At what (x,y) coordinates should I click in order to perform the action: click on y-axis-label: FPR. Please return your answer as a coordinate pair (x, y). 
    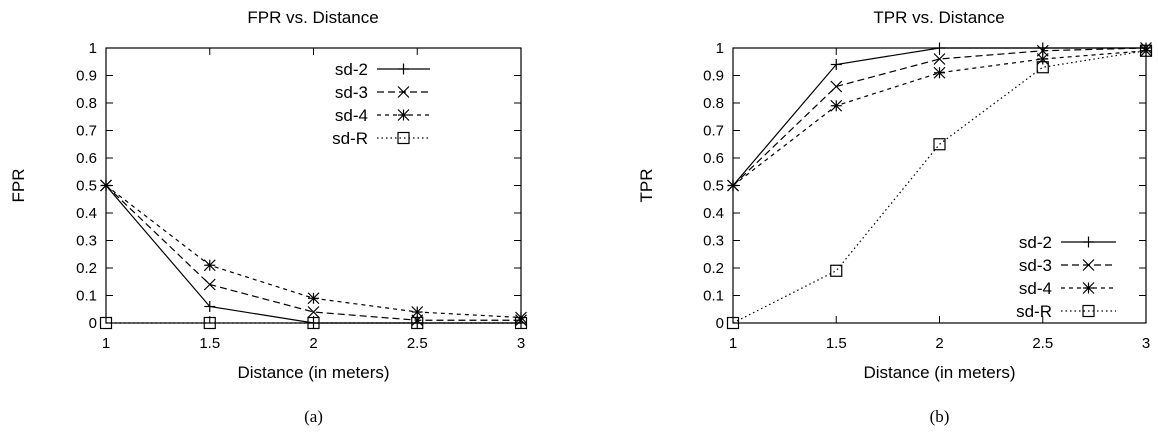
    Looking at the image, I should click on (18, 186).